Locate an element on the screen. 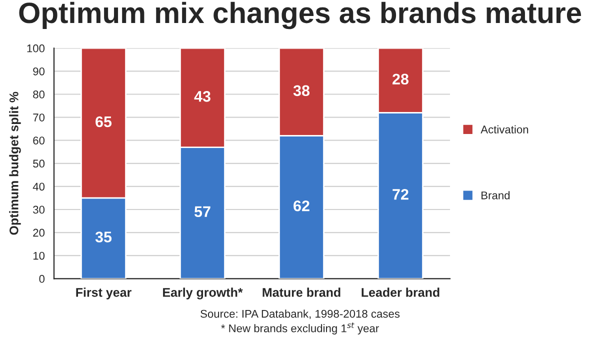 The image size is (600, 344). x-tick-label: Early growth* is located at coordinates (203, 294).